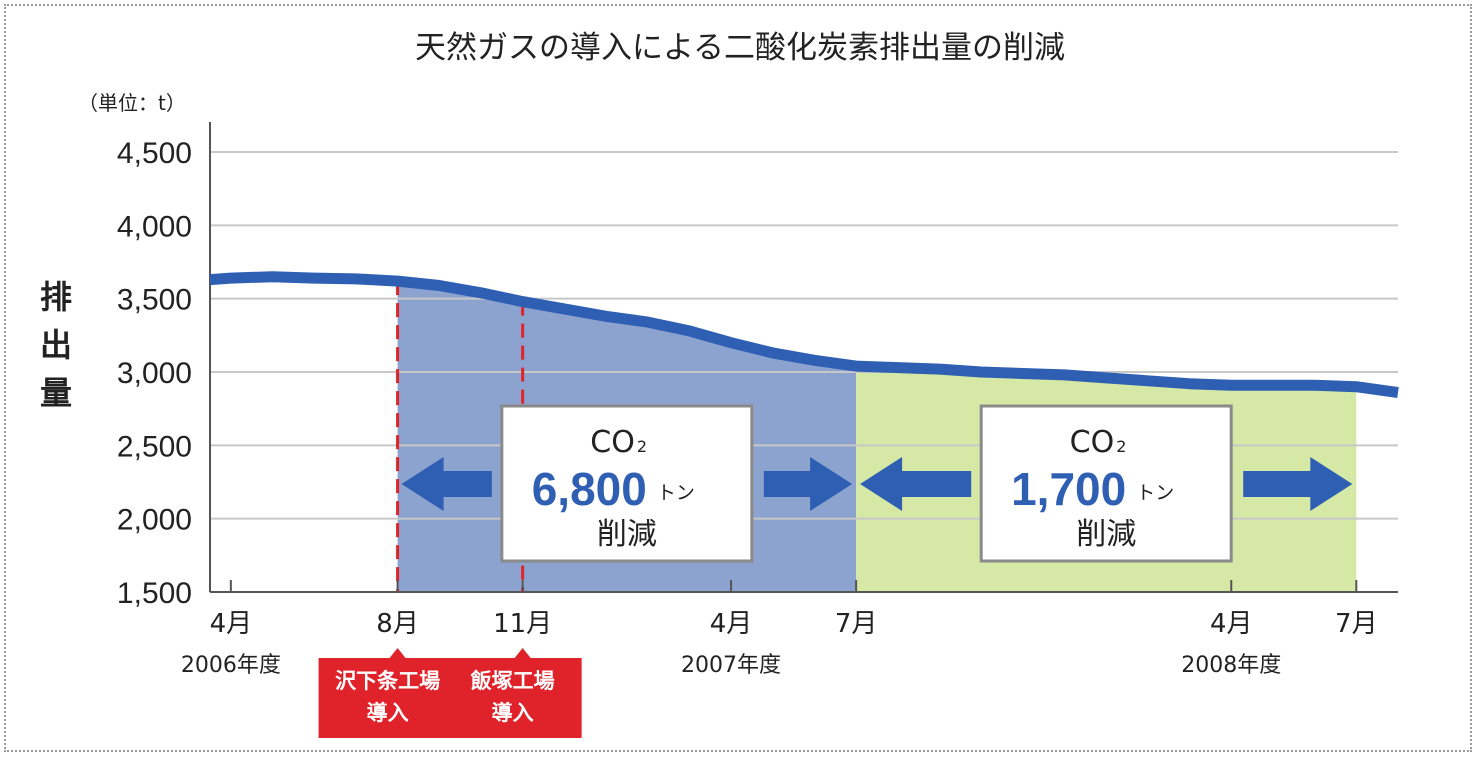 The height and width of the screenshot is (760, 1480). What do you see at coordinates (154, 226) in the screenshot?
I see `y-tick-label: 4,000` at bounding box center [154, 226].